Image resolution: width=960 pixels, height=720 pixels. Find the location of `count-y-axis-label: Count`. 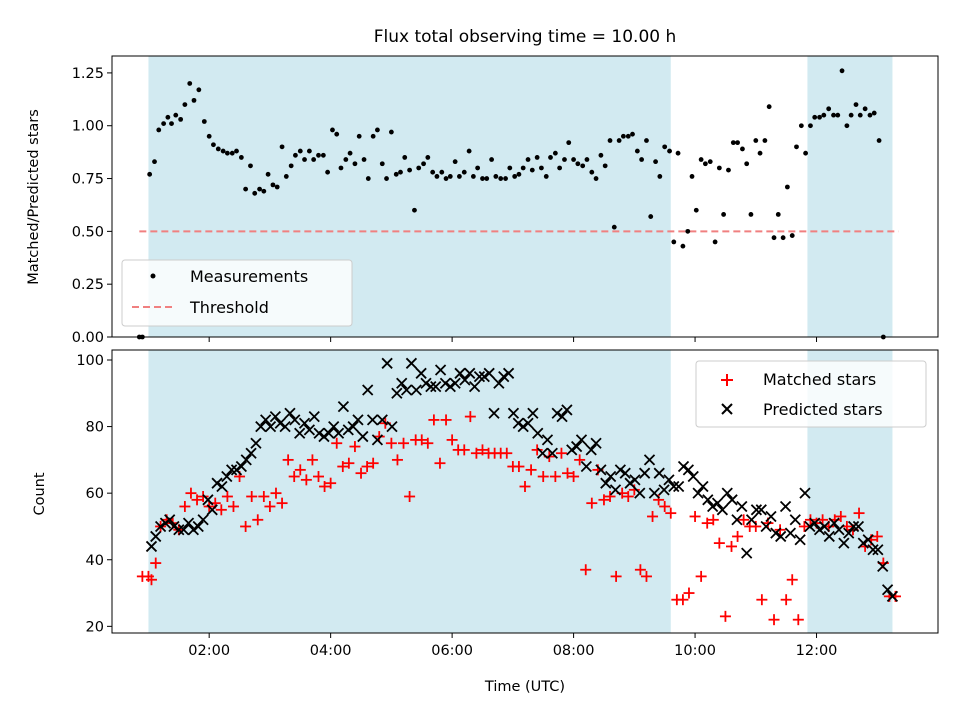

count-y-axis-label: Count is located at coordinates (40, 493).